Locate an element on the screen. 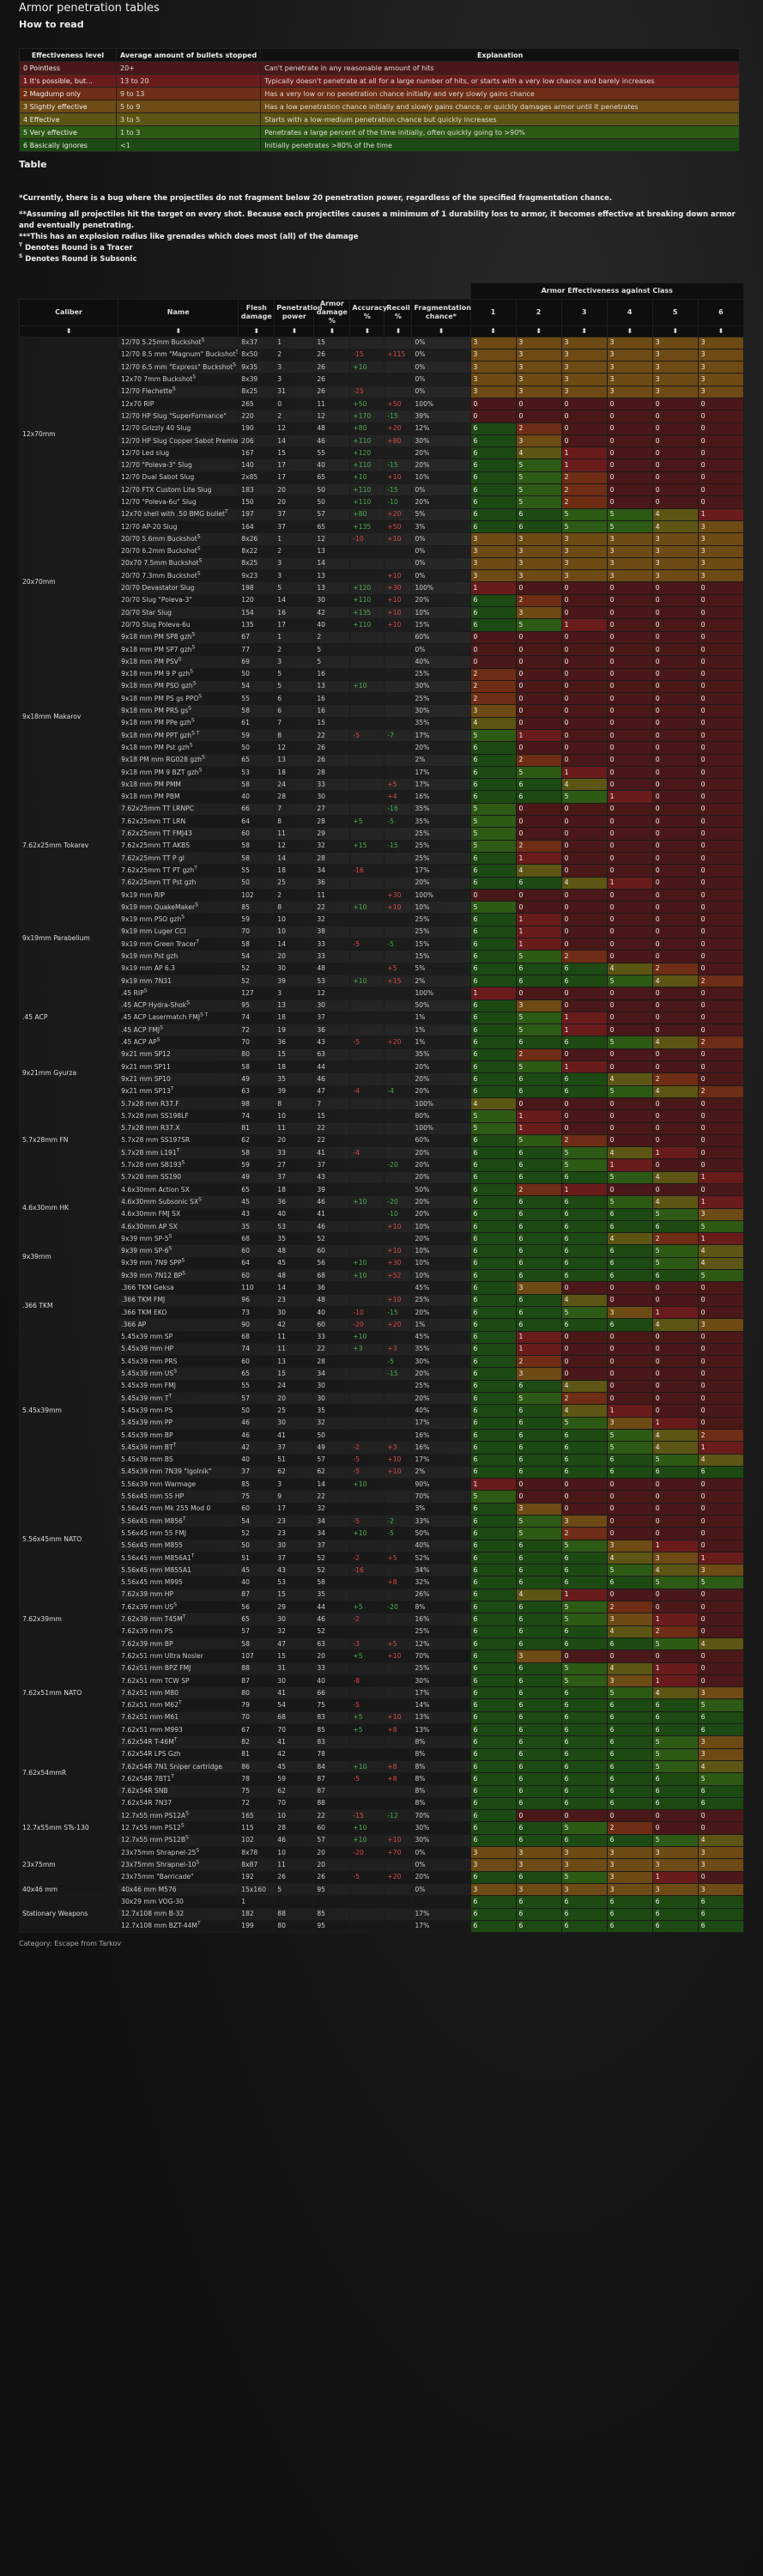 Image resolution: width=763 pixels, height=2576 pixels. column-header: Fragmentation chance* is located at coordinates (441, 312).